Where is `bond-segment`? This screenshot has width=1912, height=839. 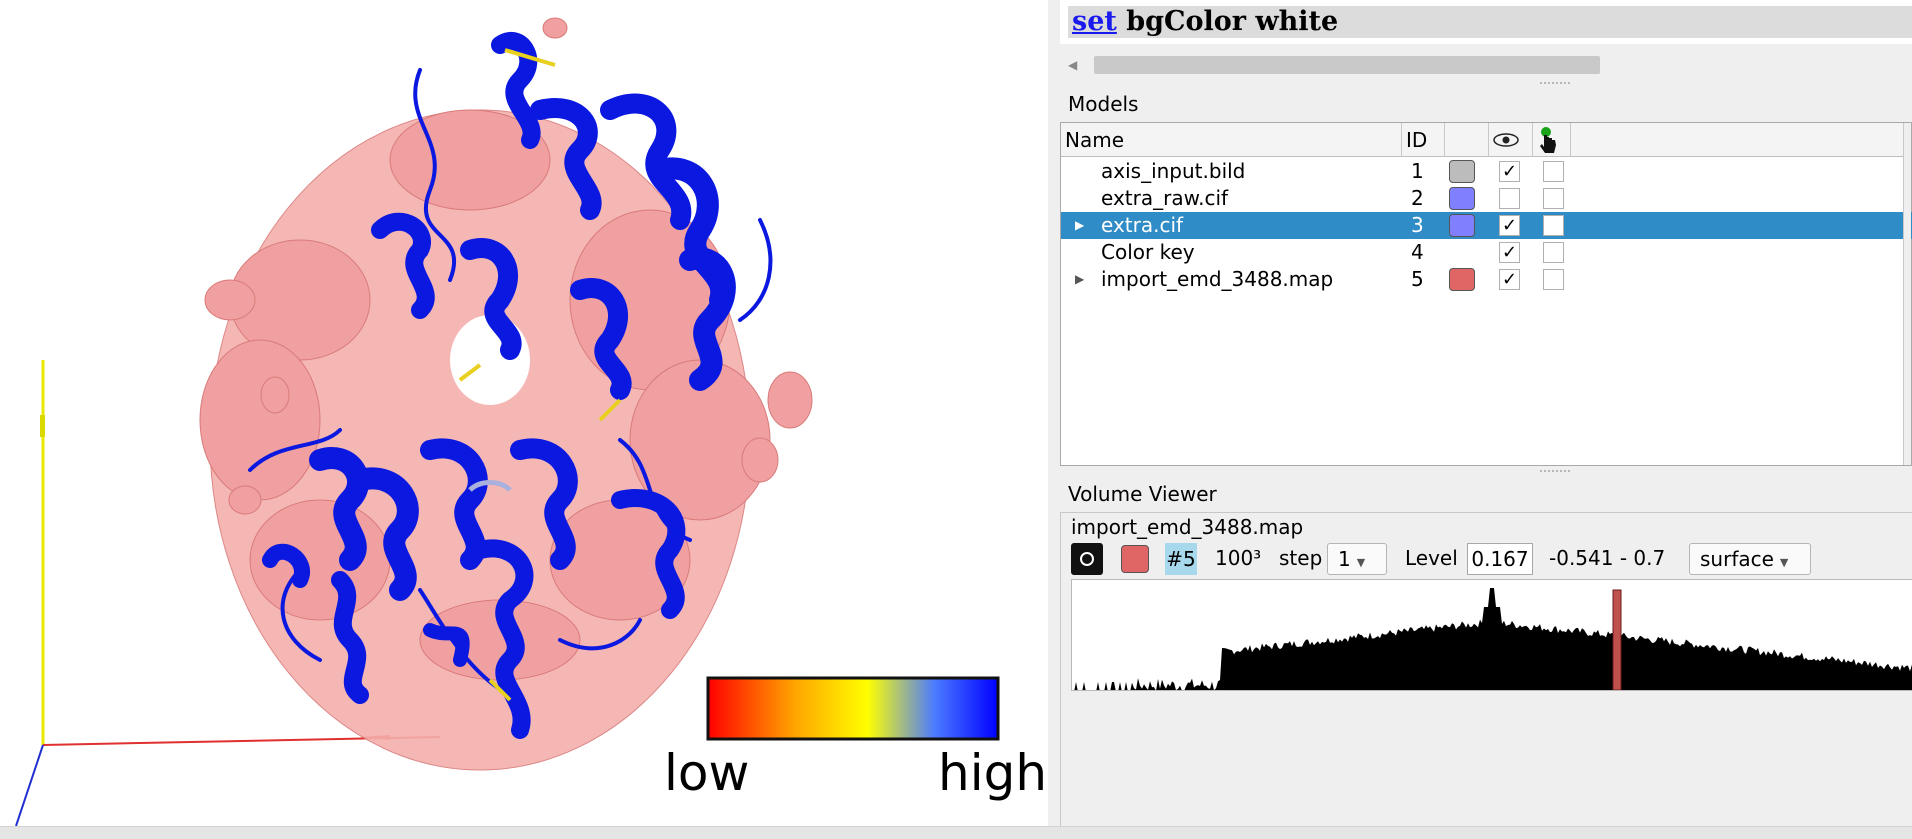
bond-segment is located at coordinates (490, 486).